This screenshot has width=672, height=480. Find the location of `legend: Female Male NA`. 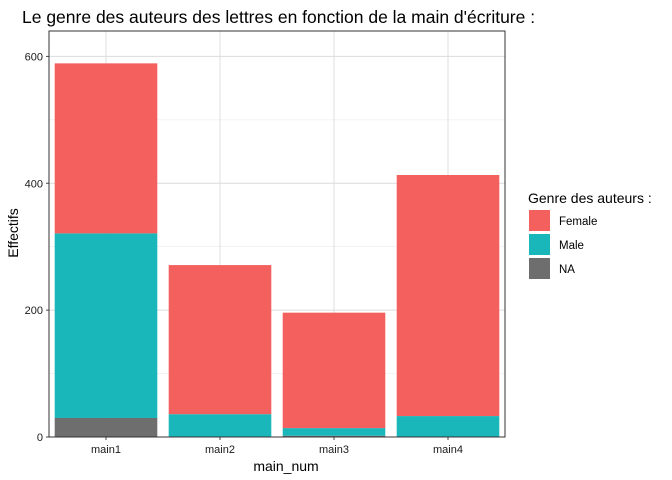

legend: Female Male NA is located at coordinates (563, 244).